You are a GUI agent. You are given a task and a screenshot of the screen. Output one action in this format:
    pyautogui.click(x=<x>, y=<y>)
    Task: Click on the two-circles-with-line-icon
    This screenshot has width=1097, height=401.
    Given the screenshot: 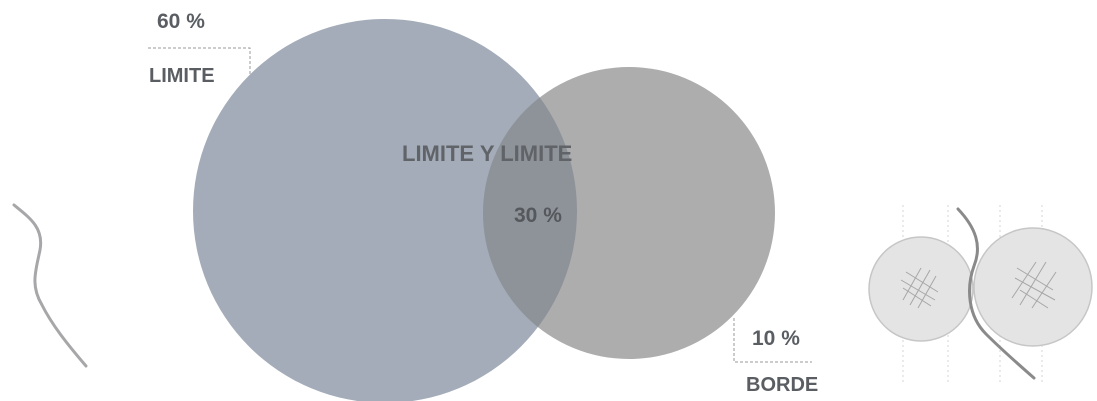 What is the action you would take?
    pyautogui.click(x=980, y=295)
    